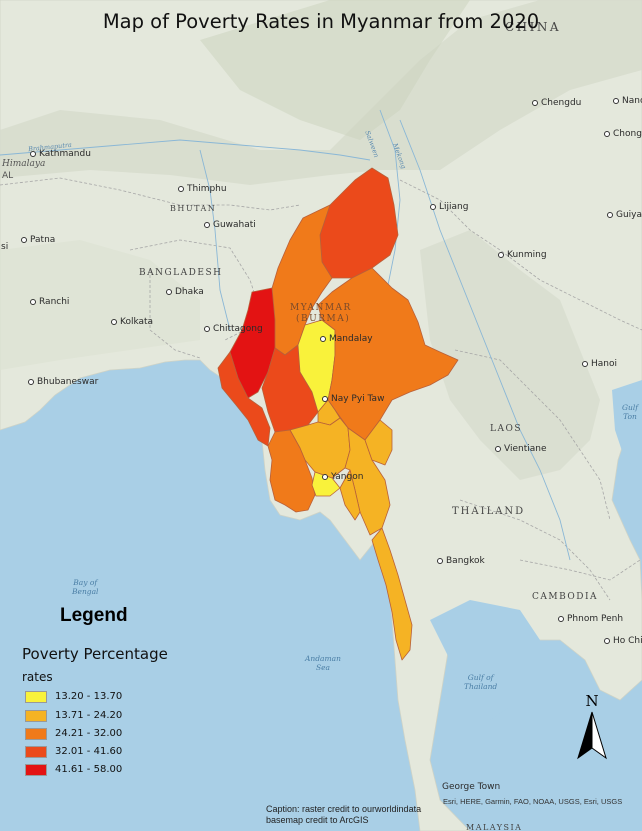 The width and height of the screenshot is (642, 831). I want to click on country-label-bangladesh: BANGLADESH, so click(181, 273).